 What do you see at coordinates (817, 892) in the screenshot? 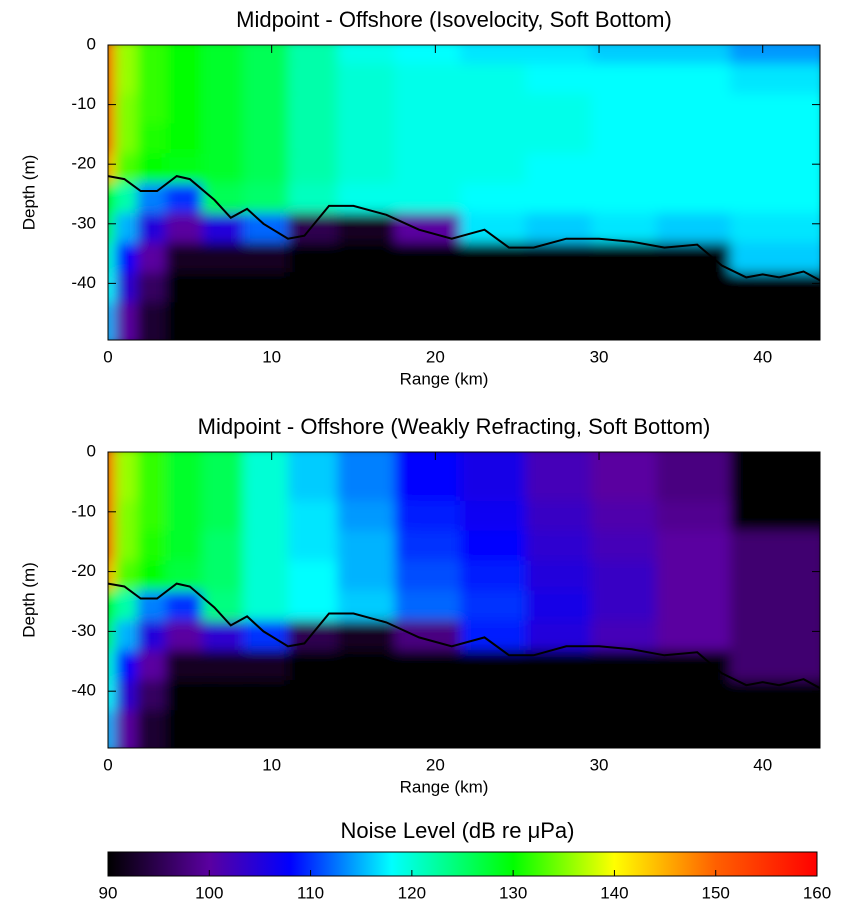
I see `colorbar-tick-label: 160` at bounding box center [817, 892].